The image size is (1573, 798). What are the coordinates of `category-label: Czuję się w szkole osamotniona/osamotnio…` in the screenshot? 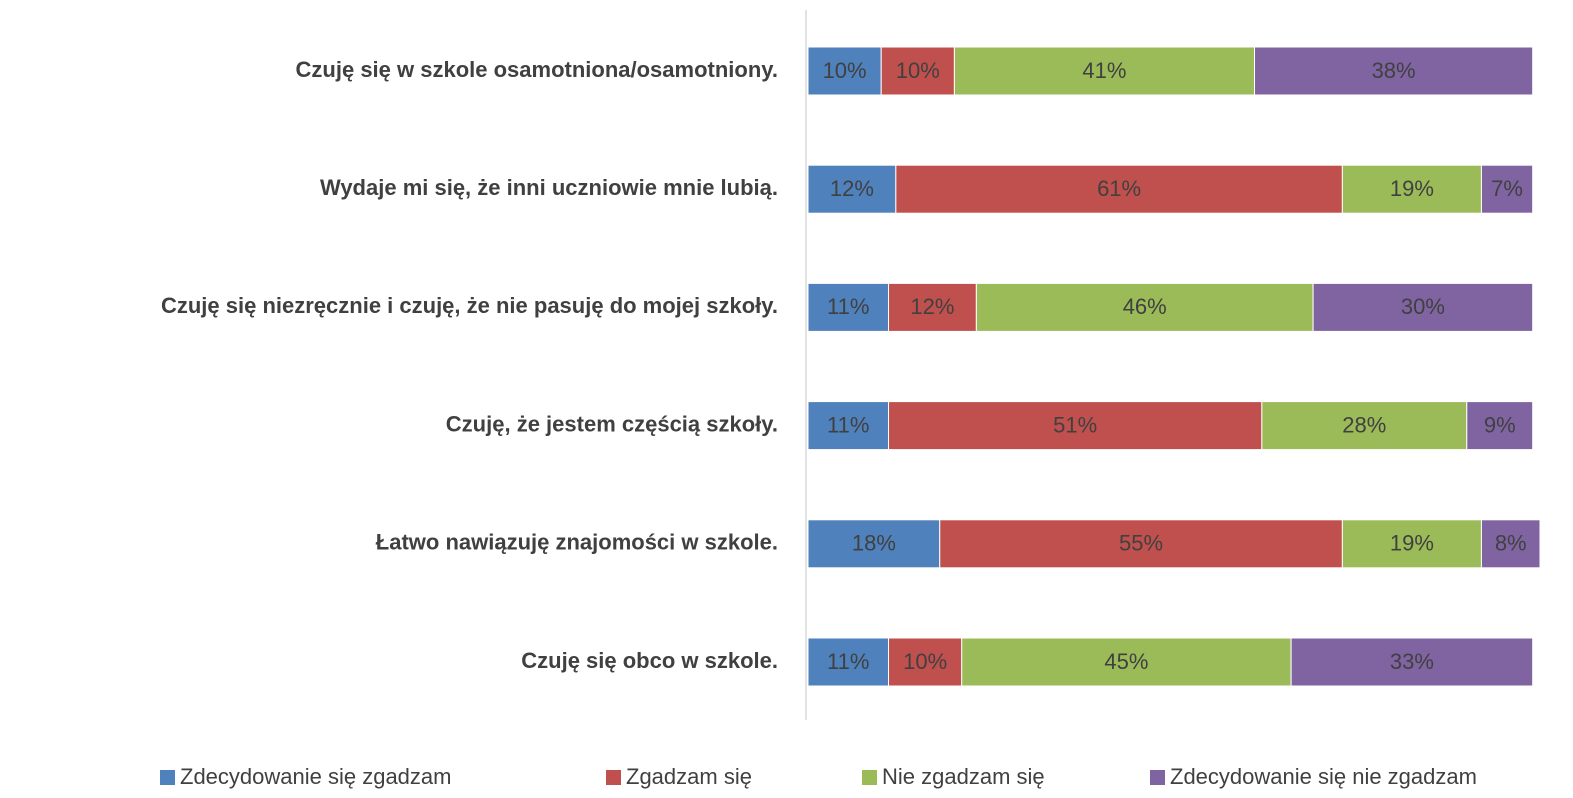 It's located at (537, 69).